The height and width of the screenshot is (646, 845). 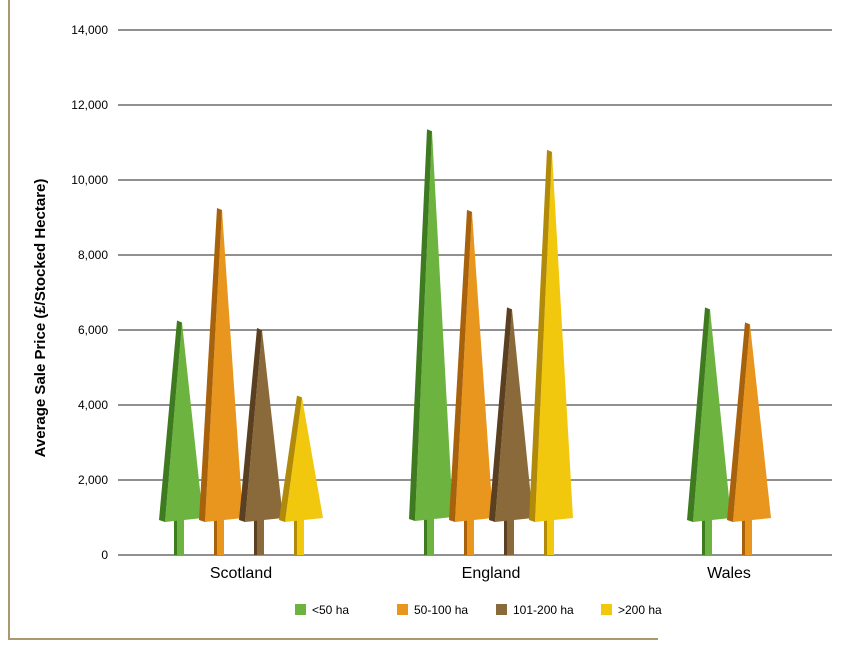 What do you see at coordinates (93, 480) in the screenshot?
I see `y-tick-label: 2,000` at bounding box center [93, 480].